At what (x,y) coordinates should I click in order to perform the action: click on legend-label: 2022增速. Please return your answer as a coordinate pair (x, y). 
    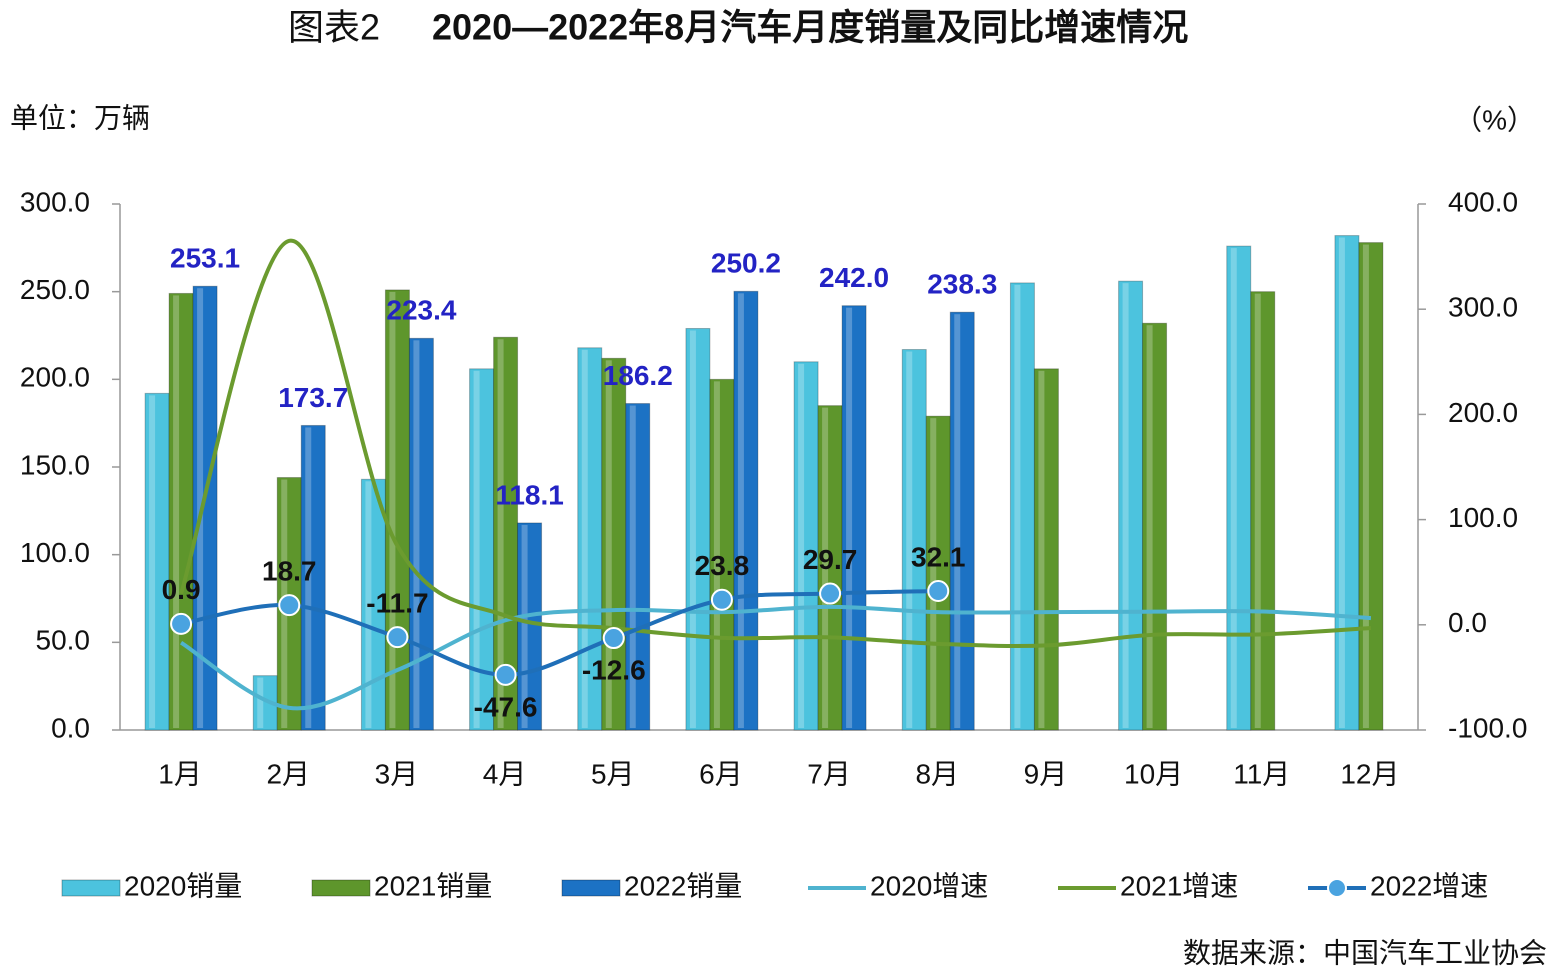
    Looking at the image, I should click on (1429, 885).